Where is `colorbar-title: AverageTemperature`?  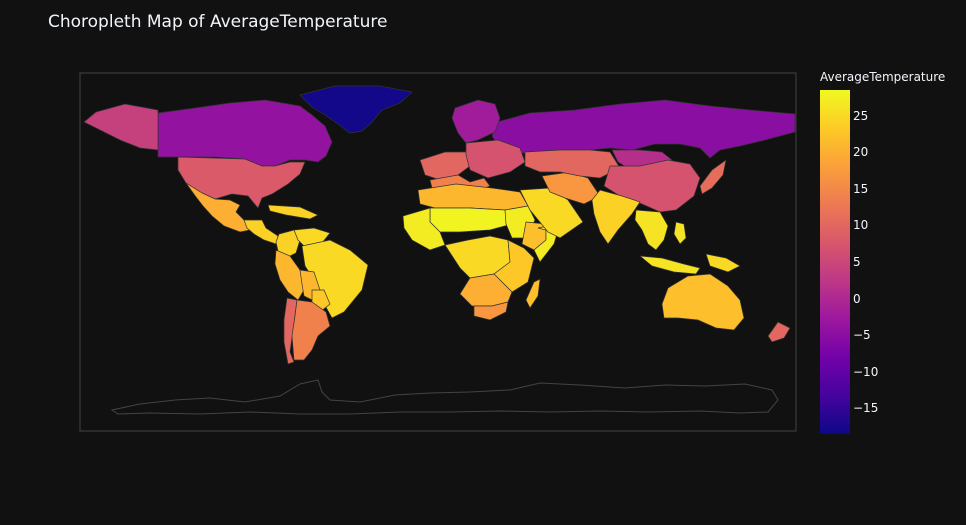
colorbar-title: AverageTemperature is located at coordinates (883, 77).